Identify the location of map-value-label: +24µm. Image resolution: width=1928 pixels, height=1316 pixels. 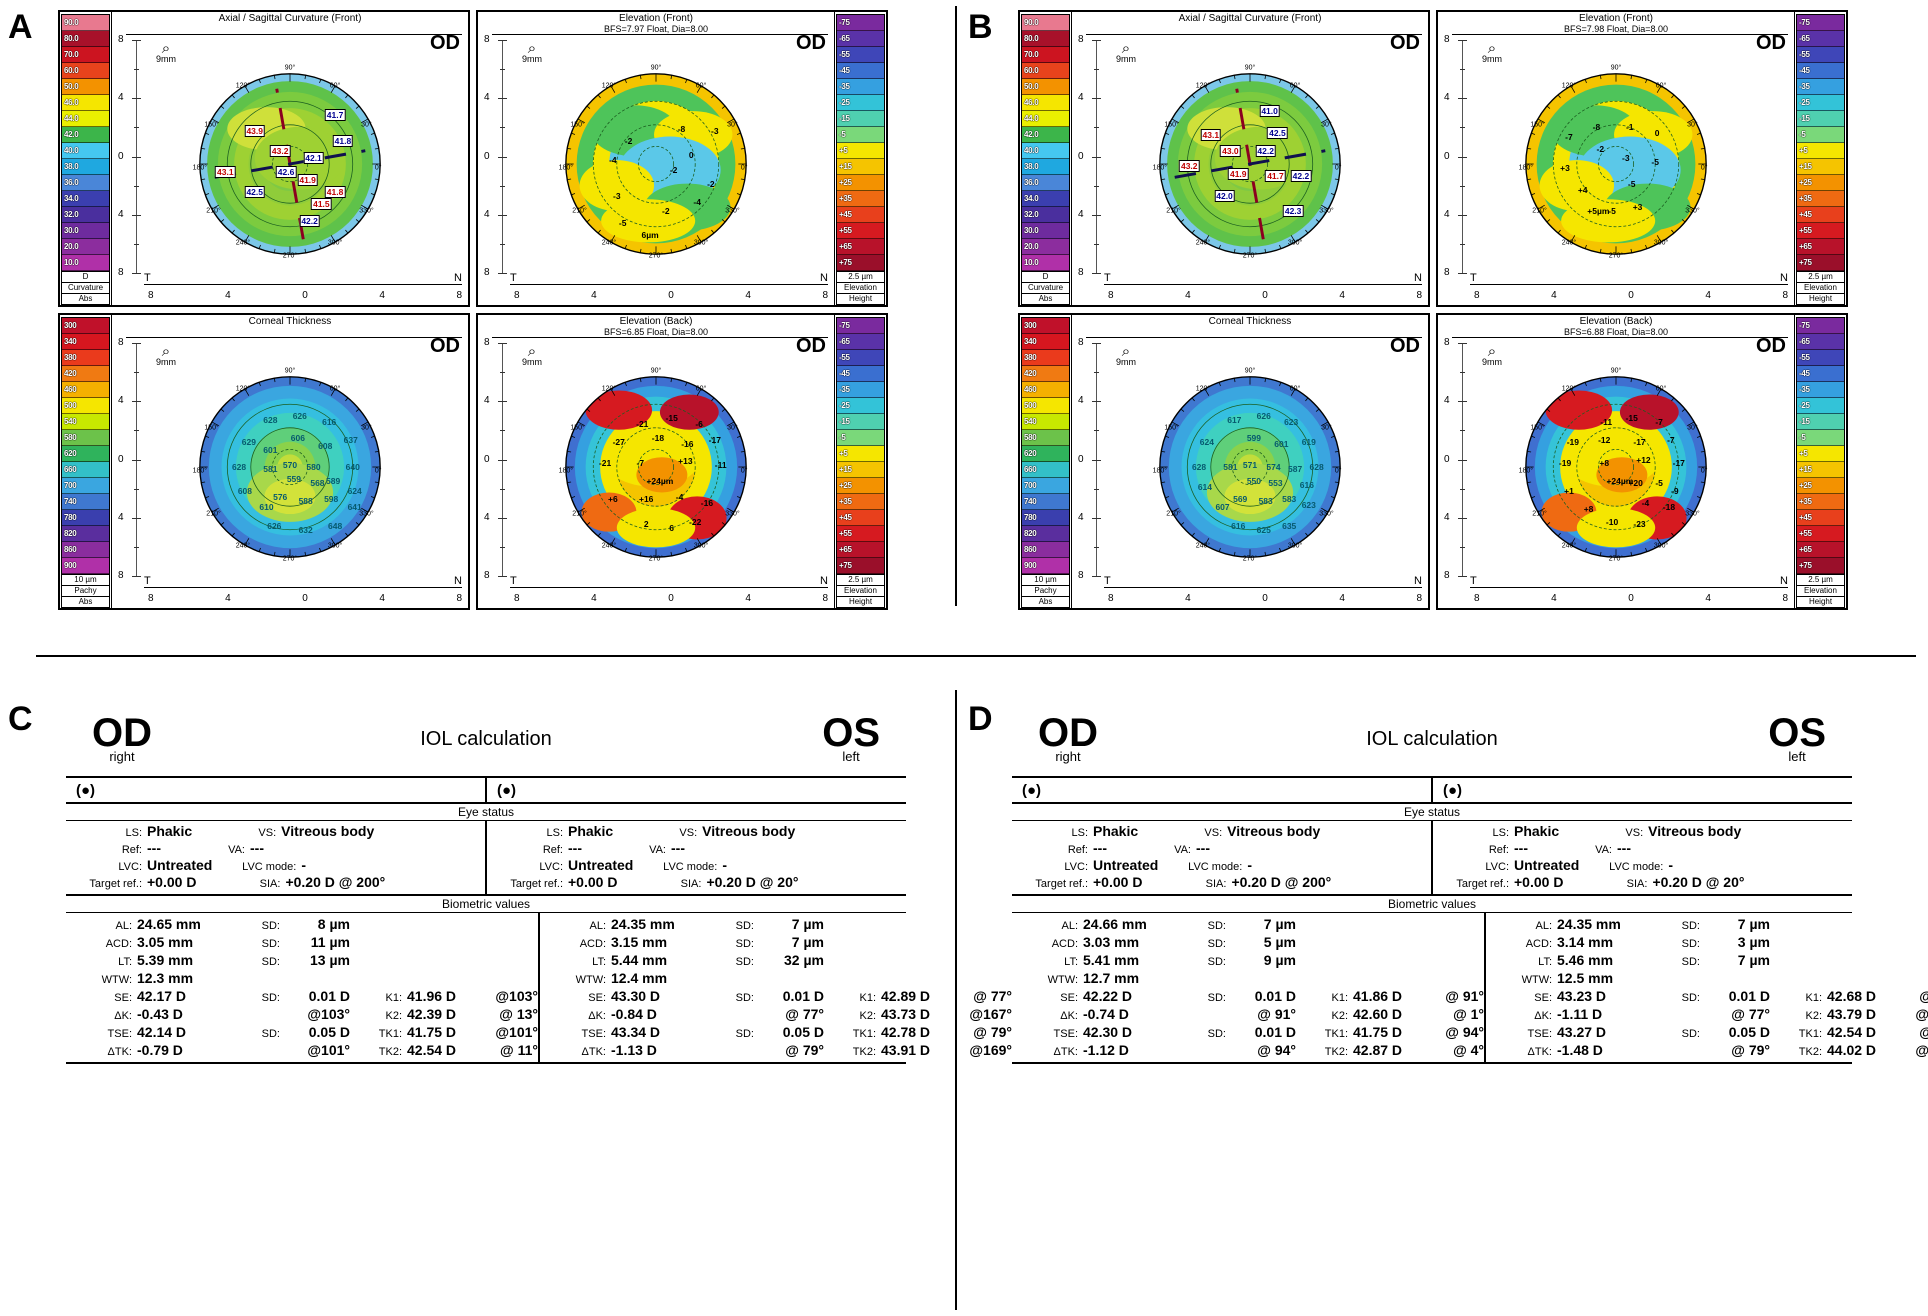
(1620, 481).